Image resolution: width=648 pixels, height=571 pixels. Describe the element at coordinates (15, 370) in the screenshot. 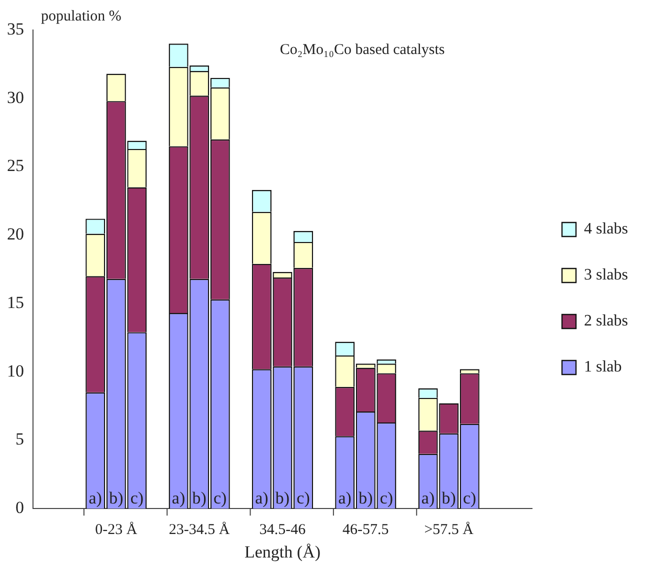

I see `y-tick-label: 10` at that location.